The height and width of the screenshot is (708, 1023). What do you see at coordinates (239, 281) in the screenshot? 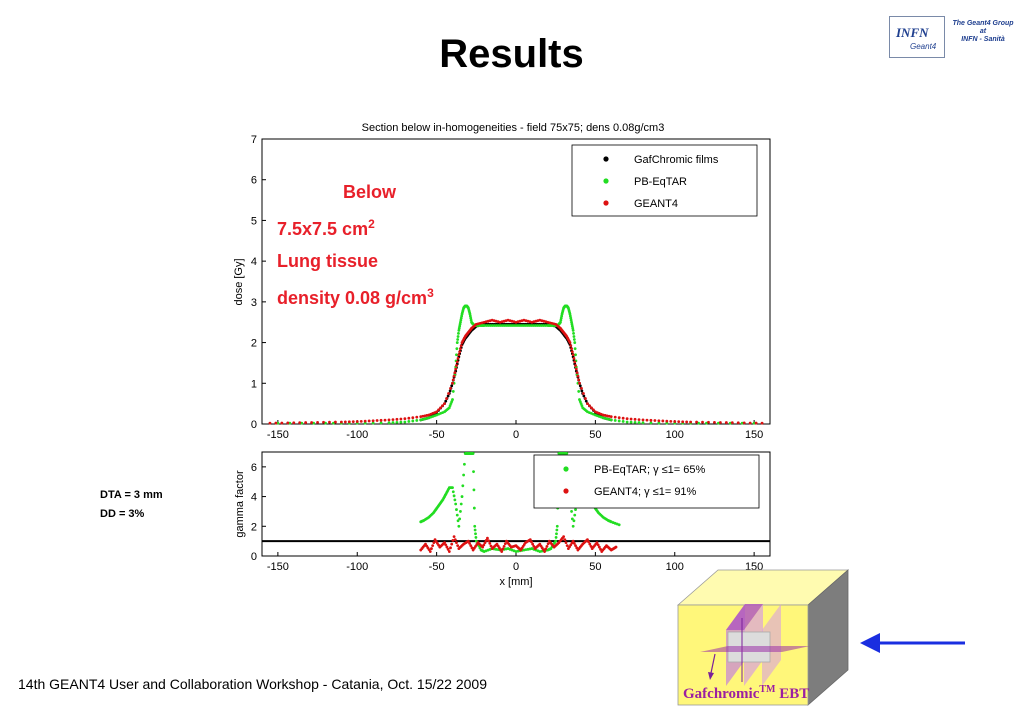
I see `dose-y-axis-label: dose [Gy]` at bounding box center [239, 281].